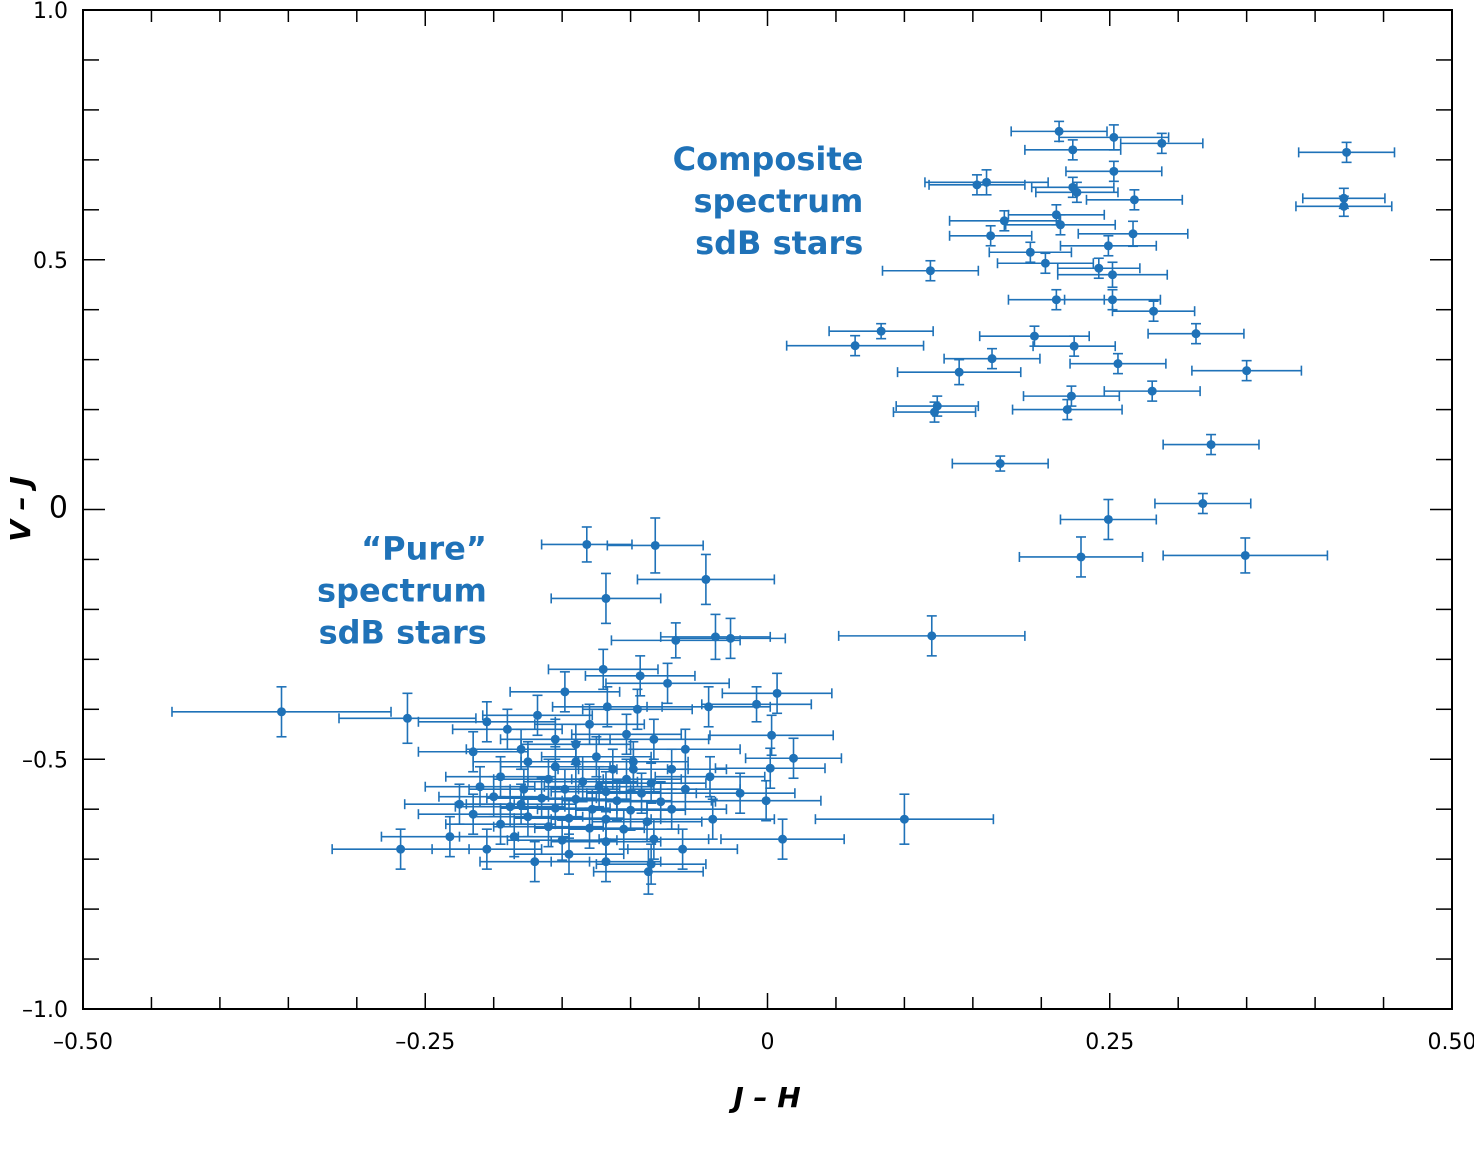 The width and height of the screenshot is (1474, 1149). What do you see at coordinates (425, 1042) in the screenshot?
I see `x-tick-label: –0.25` at bounding box center [425, 1042].